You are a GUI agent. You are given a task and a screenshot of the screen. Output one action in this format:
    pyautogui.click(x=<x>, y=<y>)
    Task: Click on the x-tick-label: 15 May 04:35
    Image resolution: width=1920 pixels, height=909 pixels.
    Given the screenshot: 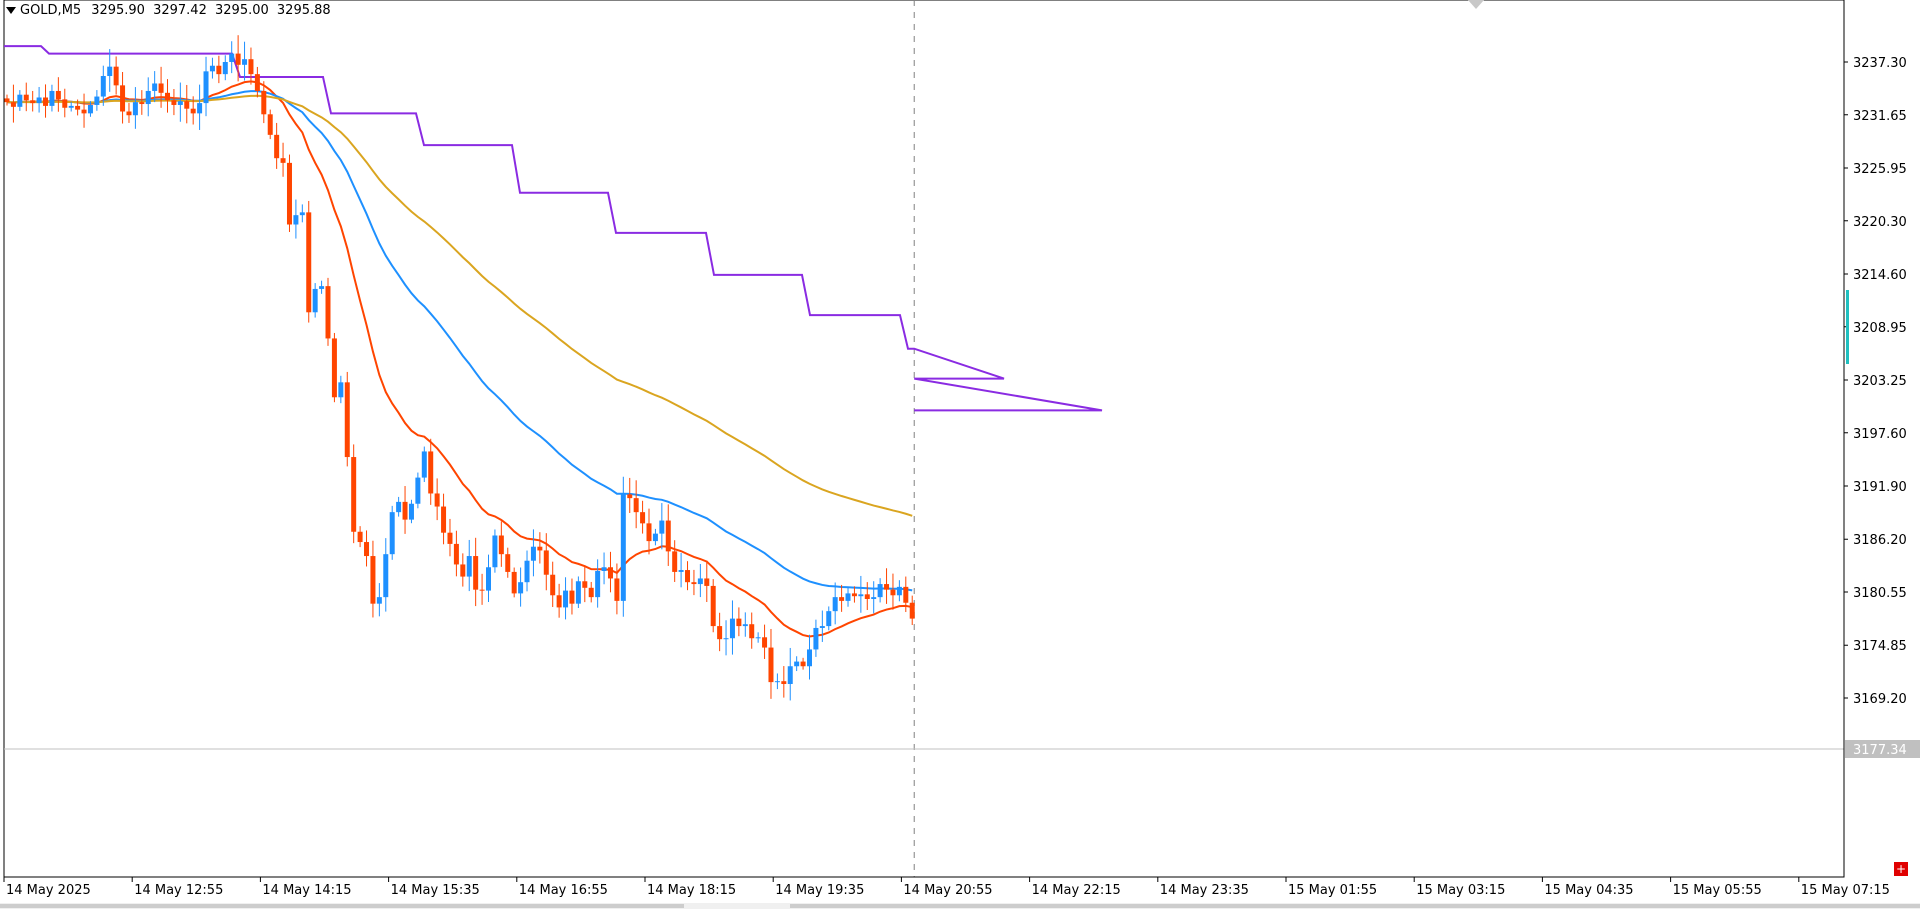 What is the action you would take?
    pyautogui.click(x=1588, y=890)
    